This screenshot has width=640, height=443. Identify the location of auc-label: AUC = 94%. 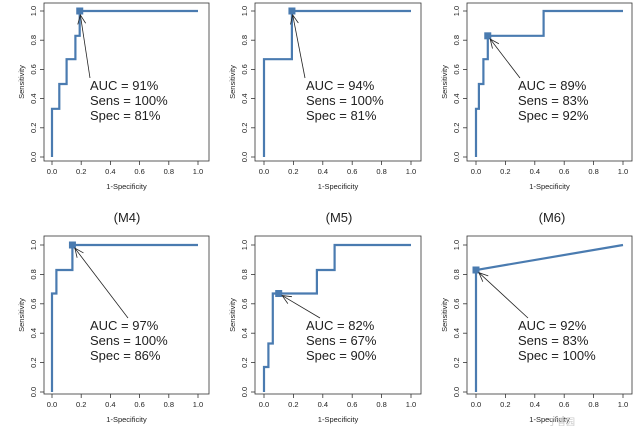
(340, 85).